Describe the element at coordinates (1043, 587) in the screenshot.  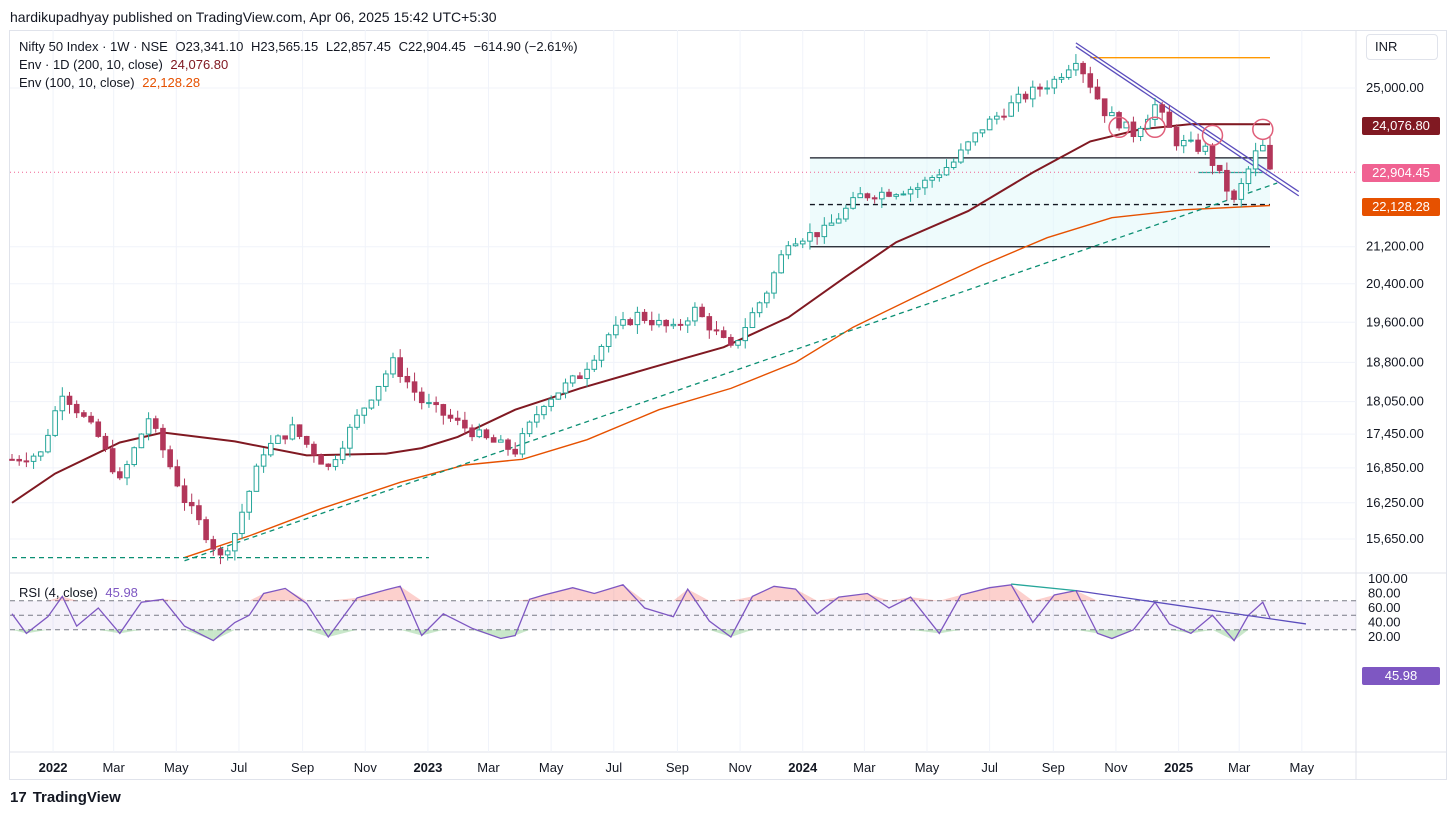
I see `rsi-trend-line` at that location.